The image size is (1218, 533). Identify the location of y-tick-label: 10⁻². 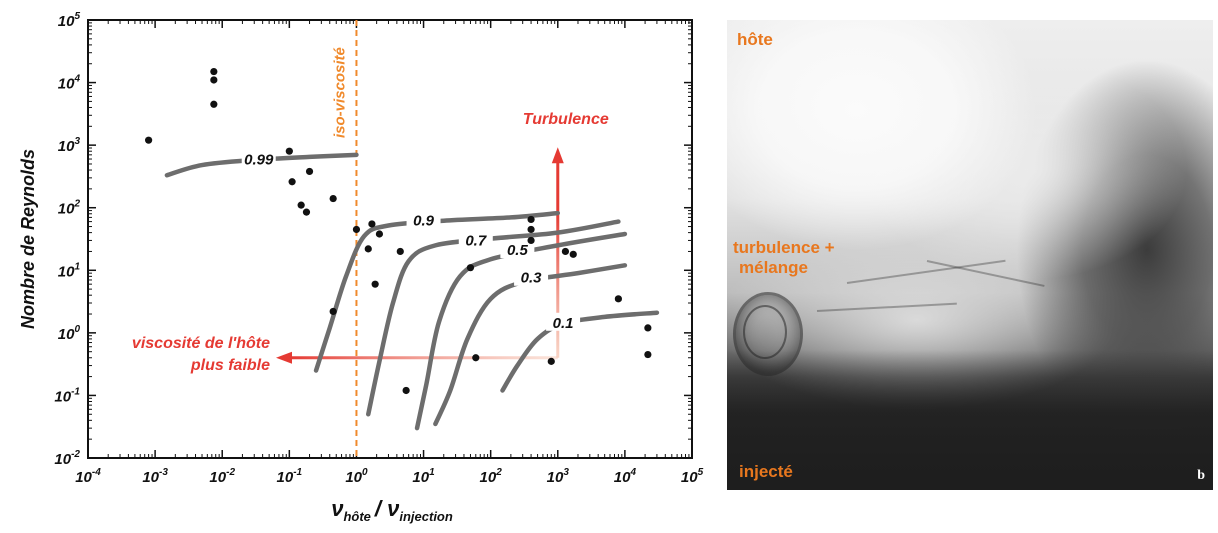
(67, 458).